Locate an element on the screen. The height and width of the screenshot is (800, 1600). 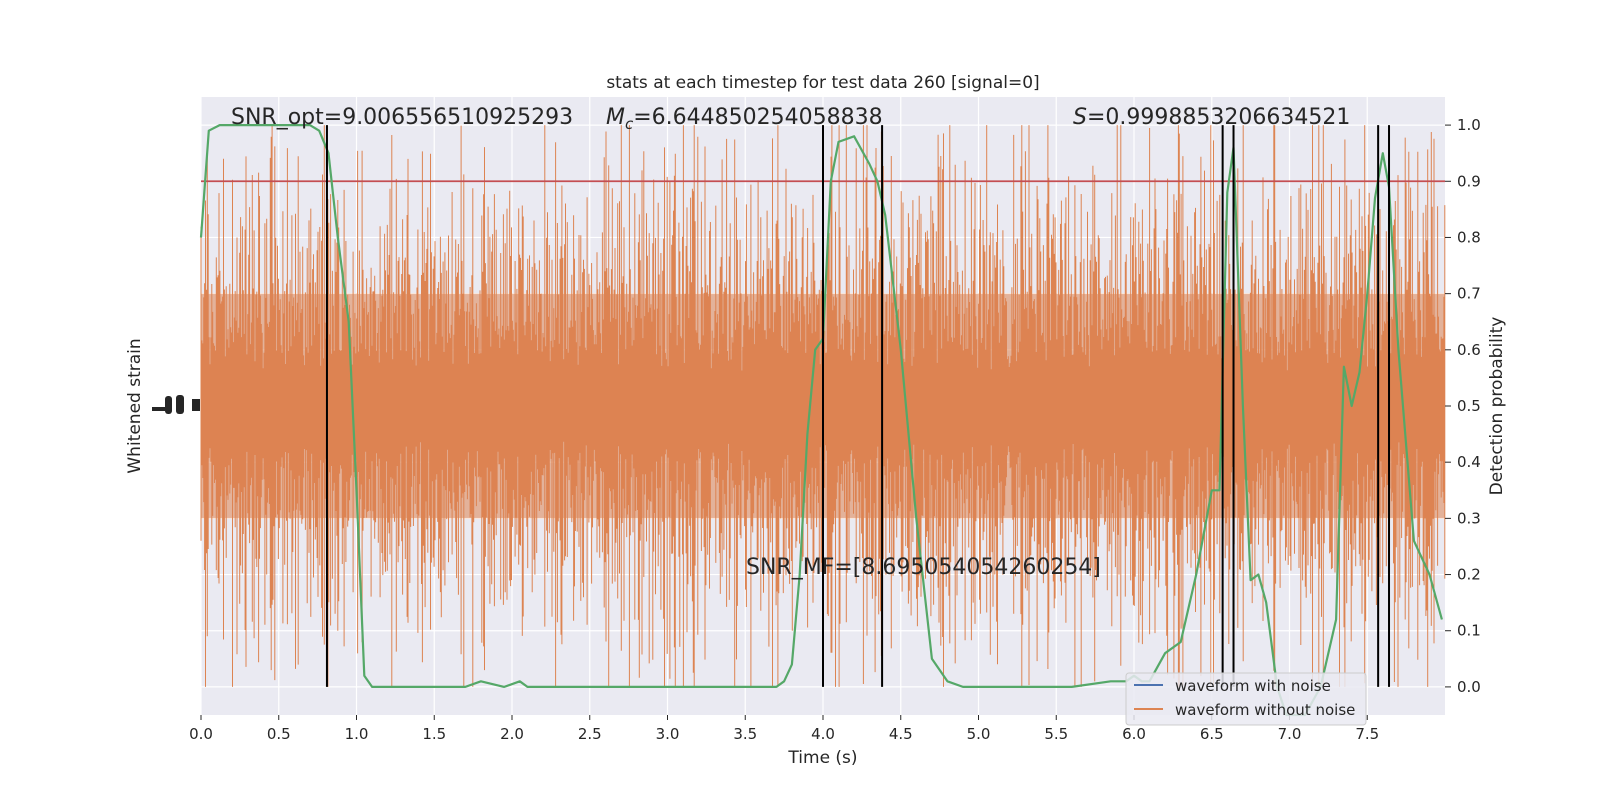
x-tick-label: 3.0 is located at coordinates (668, 734).